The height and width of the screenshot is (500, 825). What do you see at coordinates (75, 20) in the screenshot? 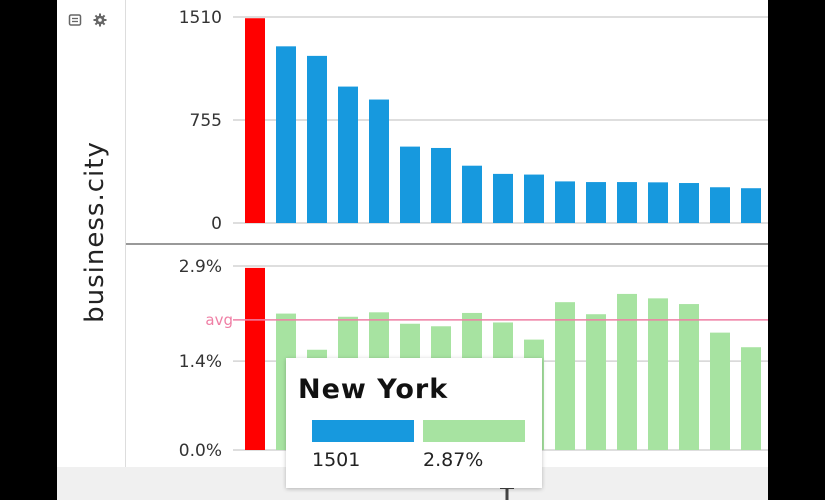
I see `list-icon` at bounding box center [75, 20].